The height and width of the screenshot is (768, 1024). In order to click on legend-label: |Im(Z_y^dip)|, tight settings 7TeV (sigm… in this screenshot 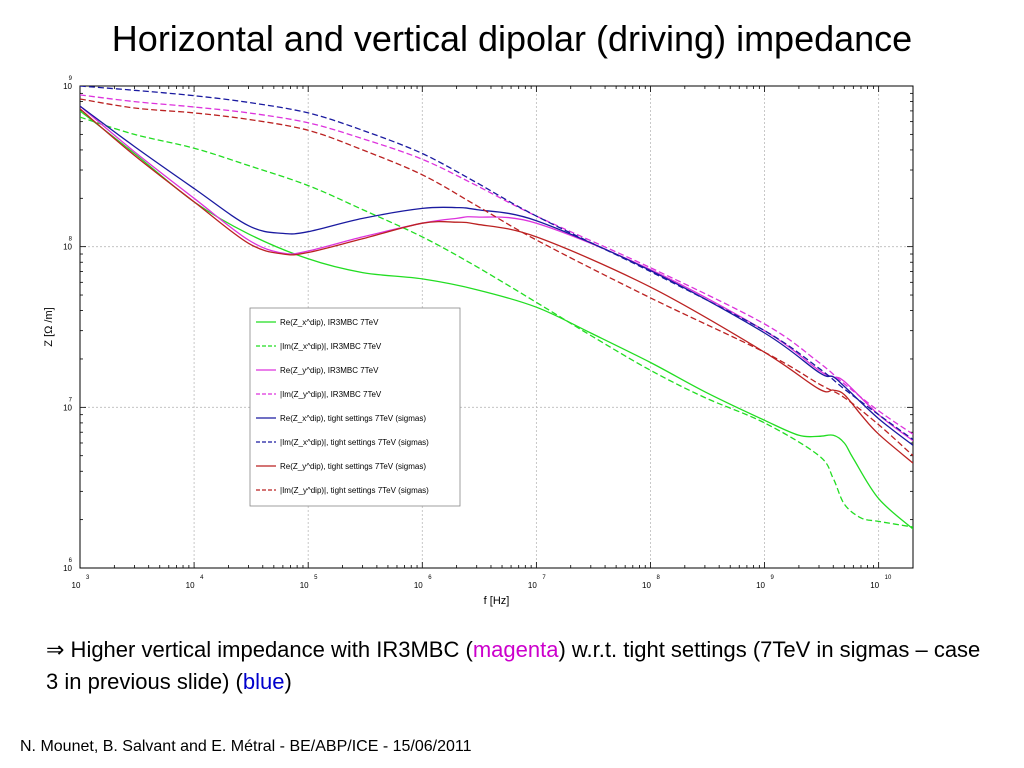, I will do `click(354, 490)`.